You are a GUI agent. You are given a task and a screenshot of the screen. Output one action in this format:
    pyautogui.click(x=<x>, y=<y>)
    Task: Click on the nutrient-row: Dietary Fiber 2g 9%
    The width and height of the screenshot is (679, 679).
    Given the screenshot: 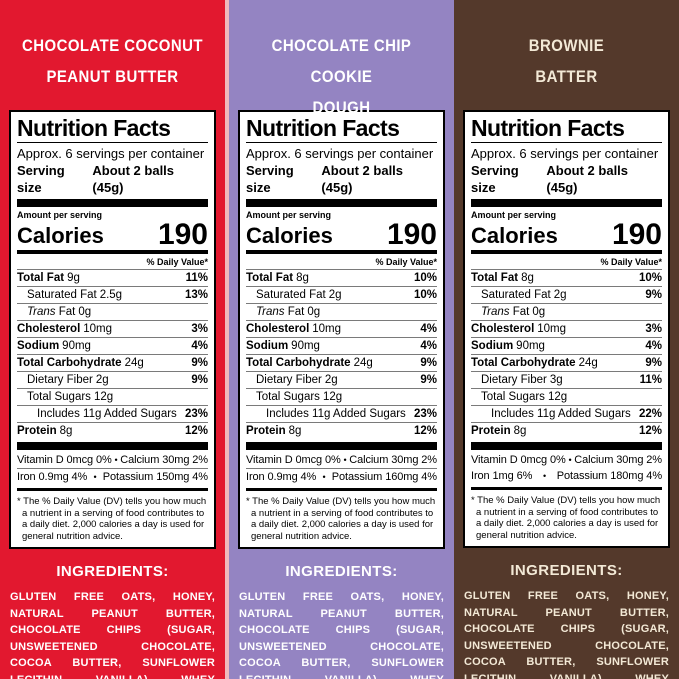 What is the action you would take?
    pyautogui.click(x=112, y=380)
    